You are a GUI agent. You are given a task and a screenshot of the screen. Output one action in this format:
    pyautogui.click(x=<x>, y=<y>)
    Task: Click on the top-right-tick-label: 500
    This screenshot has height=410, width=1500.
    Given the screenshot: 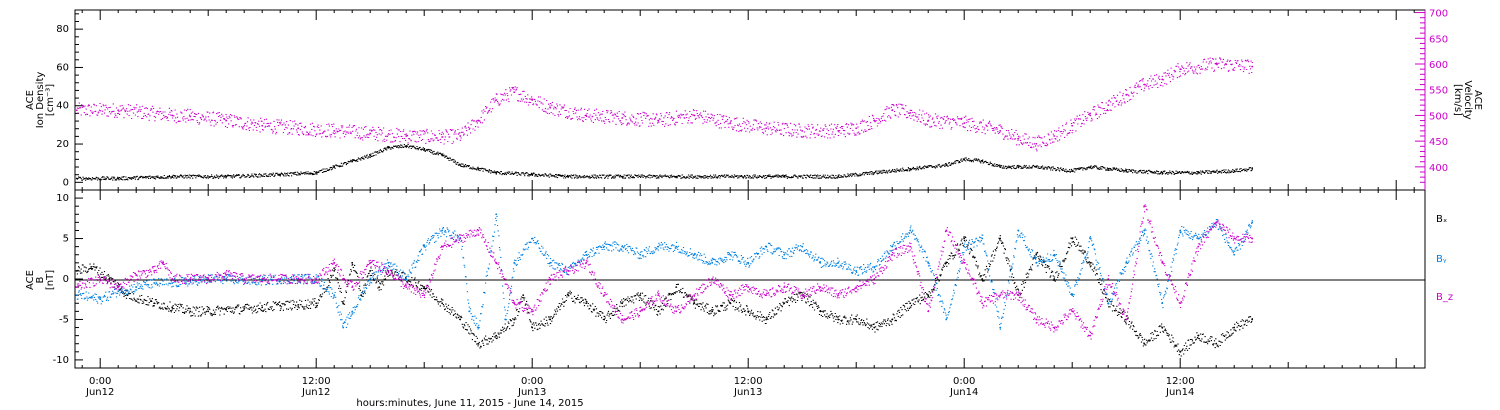 What is the action you would take?
    pyautogui.click(x=1438, y=116)
    